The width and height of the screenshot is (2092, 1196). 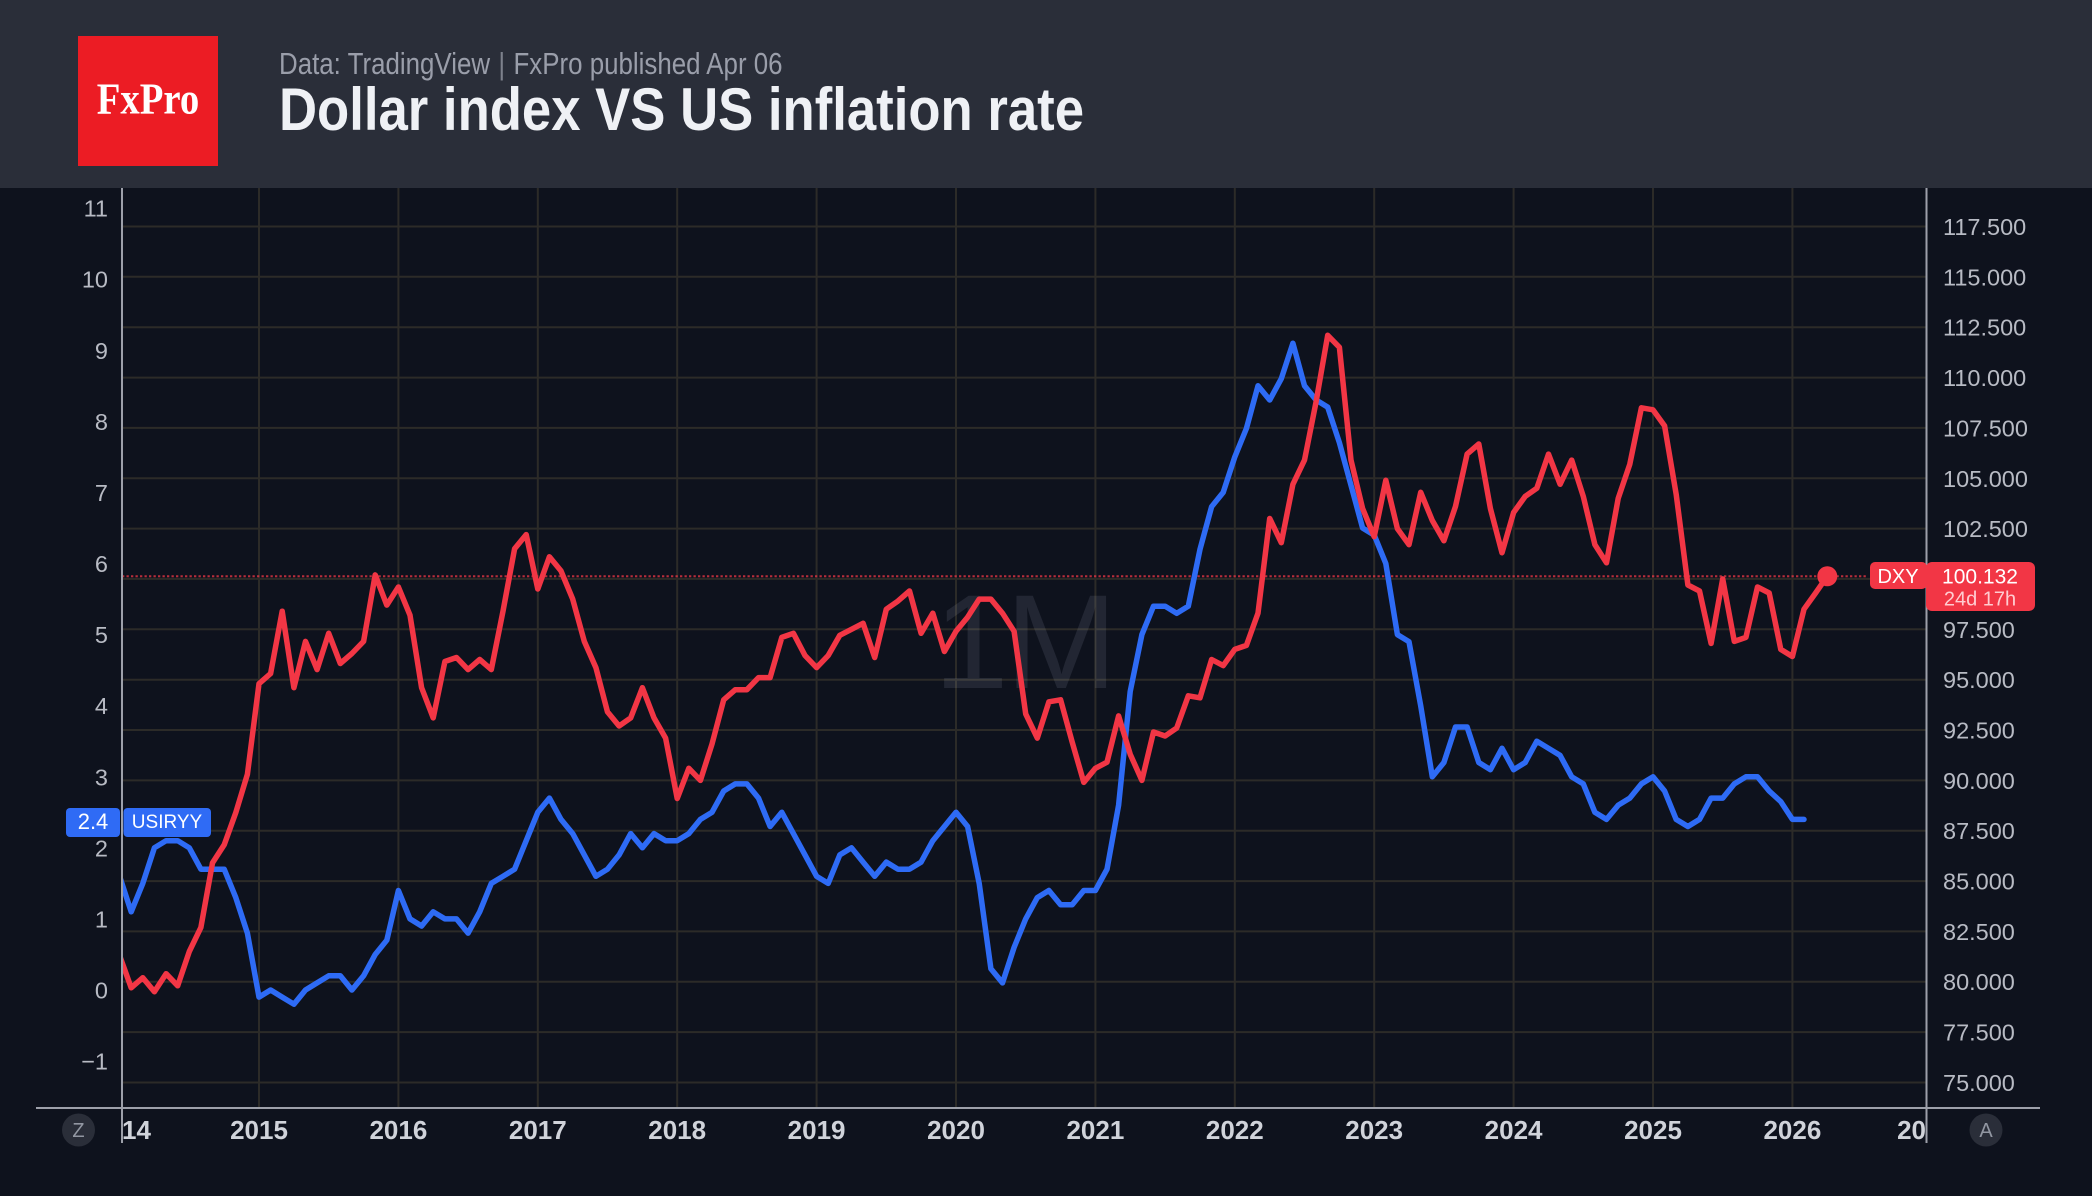 I want to click on svg-text: 2015, so click(x=259, y=1130).